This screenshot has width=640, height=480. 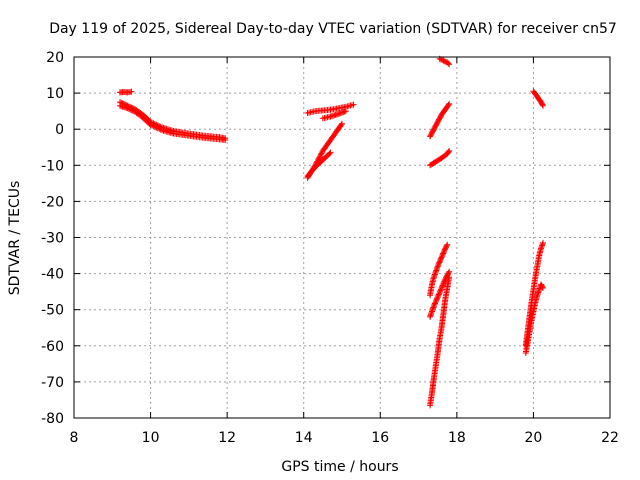 What do you see at coordinates (457, 438) in the screenshot?
I see `x-tick-label: 18` at bounding box center [457, 438].